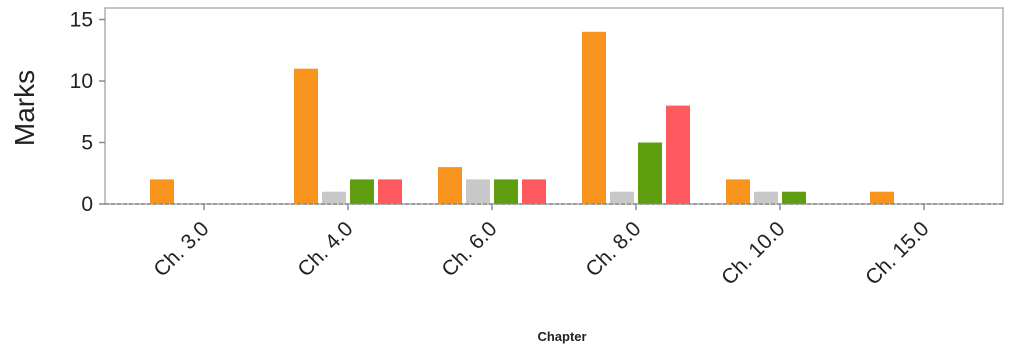 The image size is (1010, 352). Describe the element at coordinates (81, 81) in the screenshot. I see `y-tick-label: 10` at that location.